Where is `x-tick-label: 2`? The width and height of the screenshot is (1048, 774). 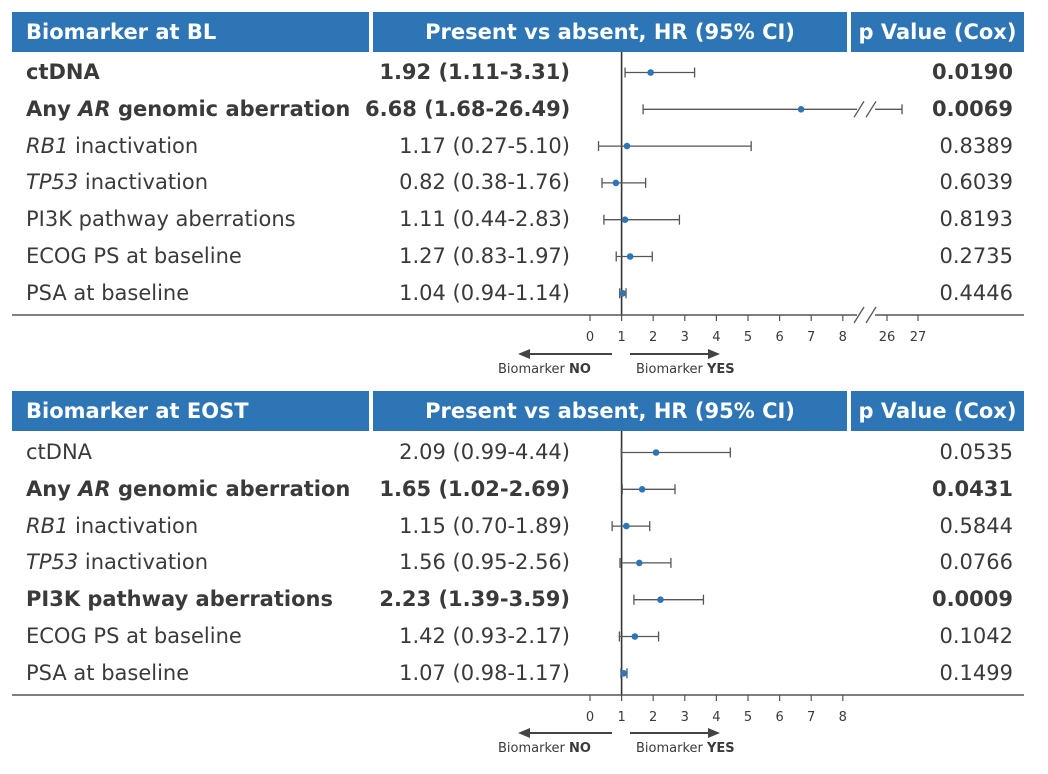
x-tick-label: 2 is located at coordinates (653, 337).